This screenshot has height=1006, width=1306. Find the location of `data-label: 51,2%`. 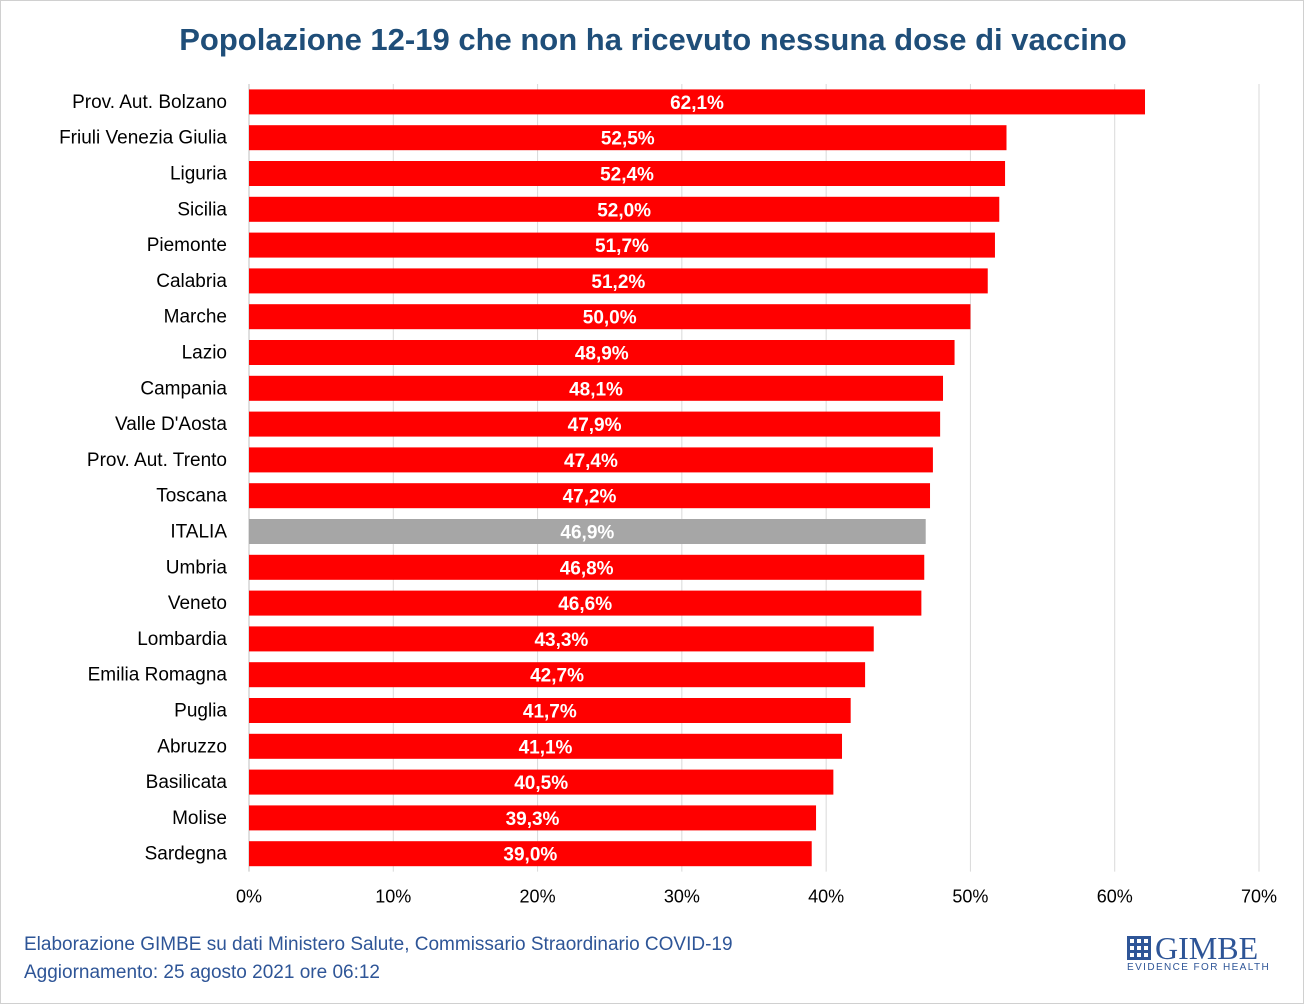

data-label: 51,2% is located at coordinates (618, 282).